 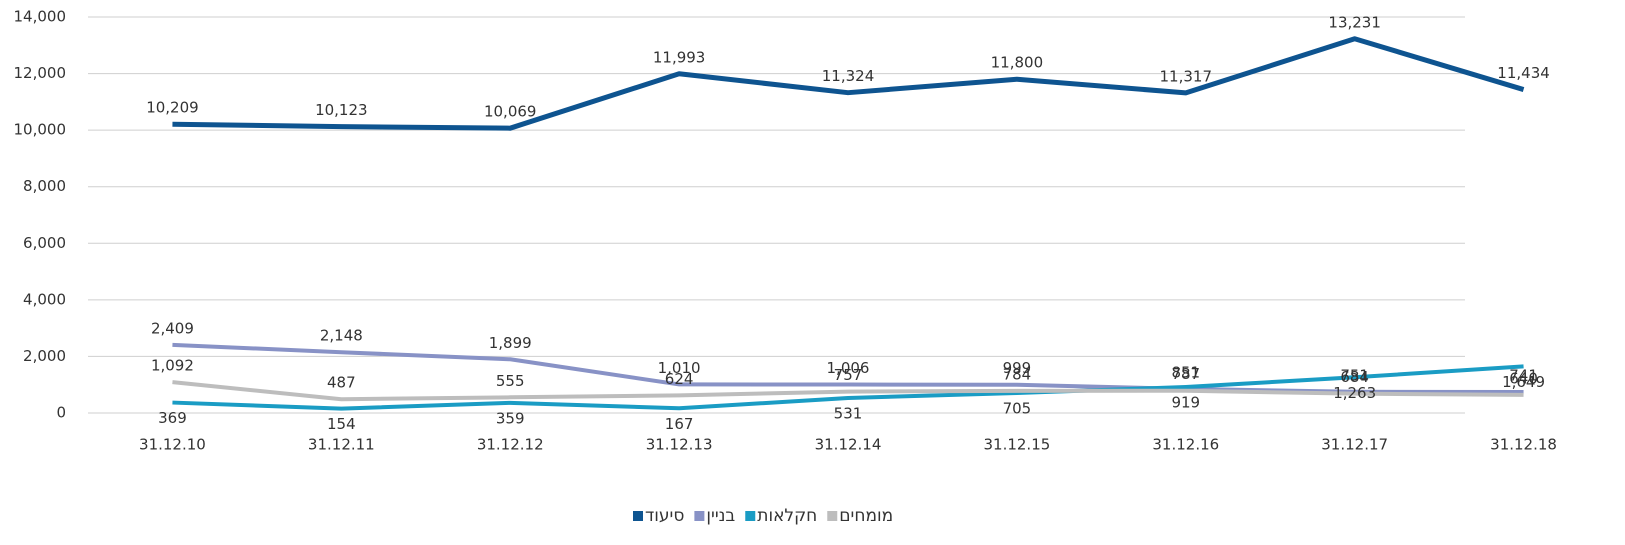 I want to click on data-label: 624, so click(x=679, y=379).